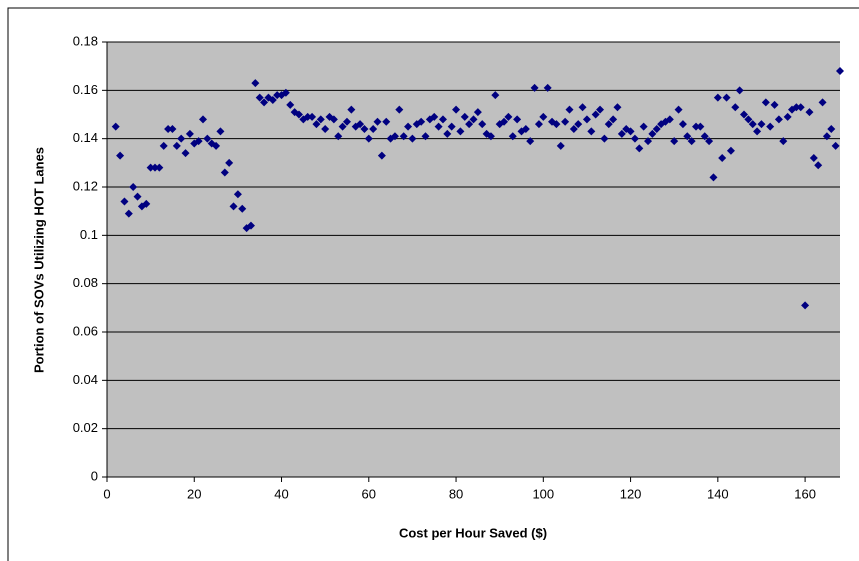 Image resolution: width=859 pixels, height=561 pixels. I want to click on y-tick-label: 0.14, so click(85, 137).